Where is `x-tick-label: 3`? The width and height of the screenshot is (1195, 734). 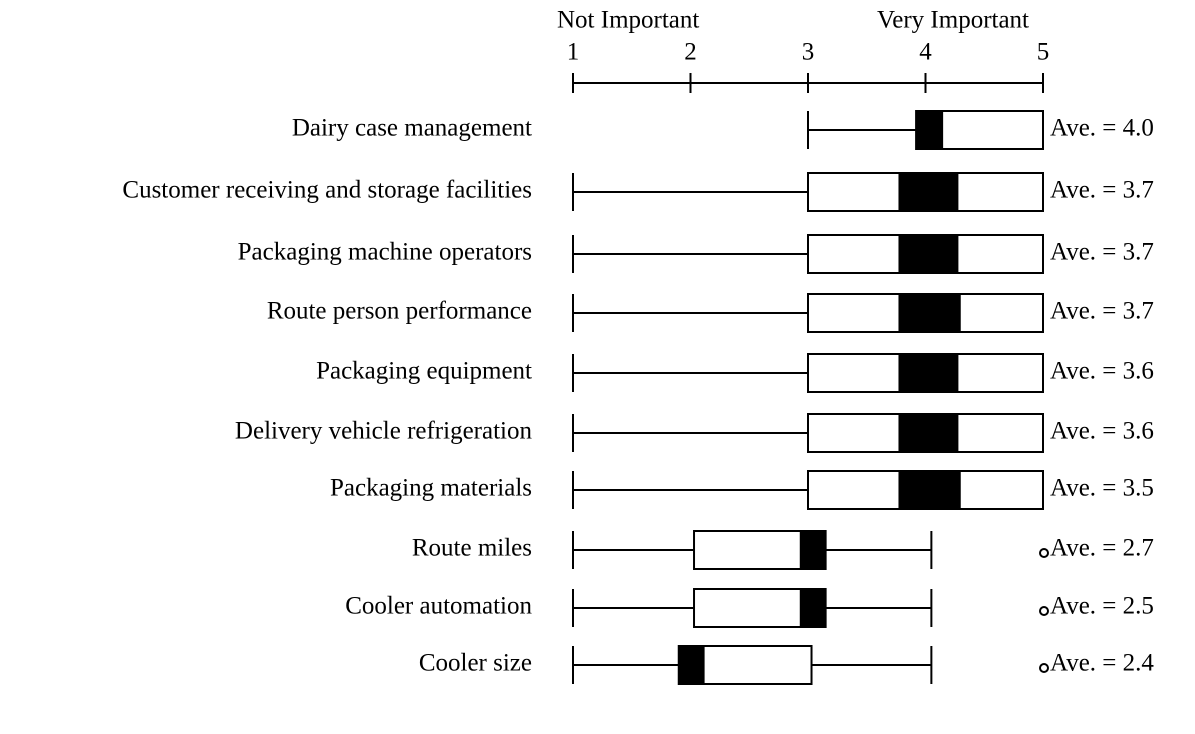 x-tick-label: 3 is located at coordinates (808, 52).